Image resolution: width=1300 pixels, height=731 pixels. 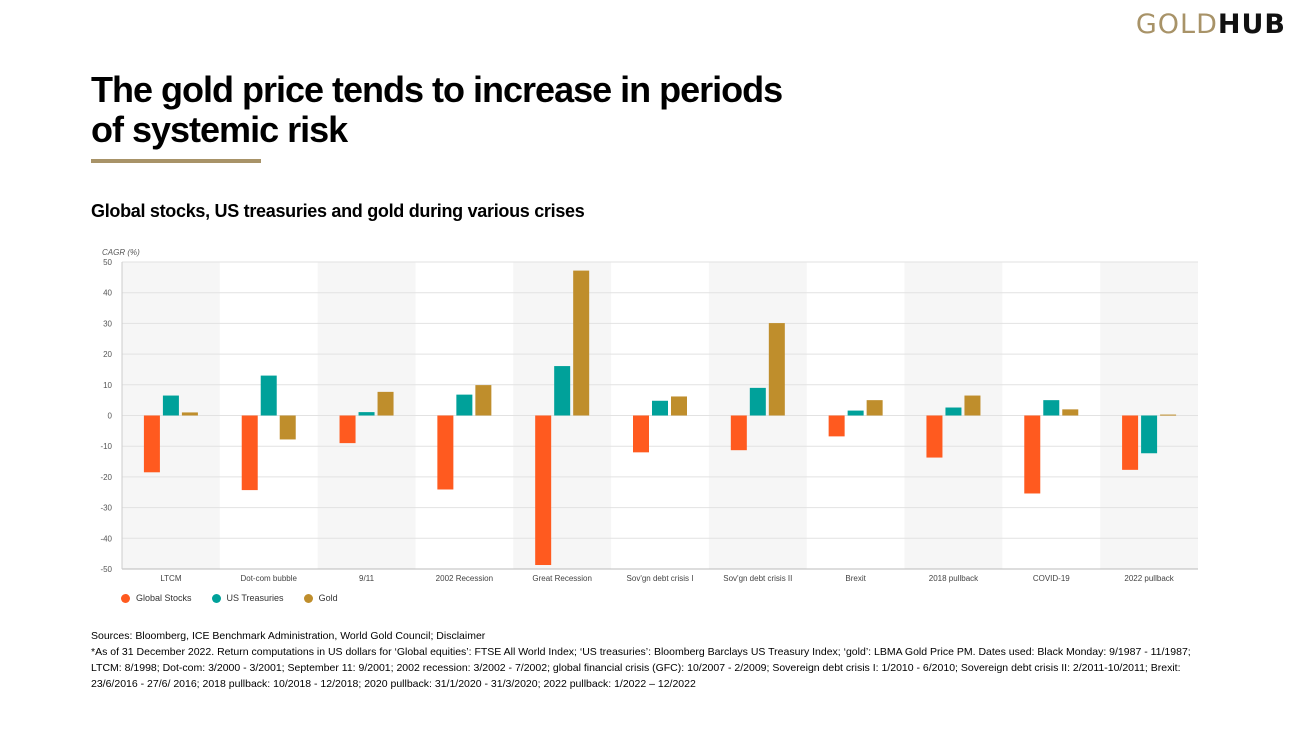 I want to click on y-tick-labels: 50 40 30 20 10 0 -10 -20 -30 -40 -50, so click(x=106, y=416).